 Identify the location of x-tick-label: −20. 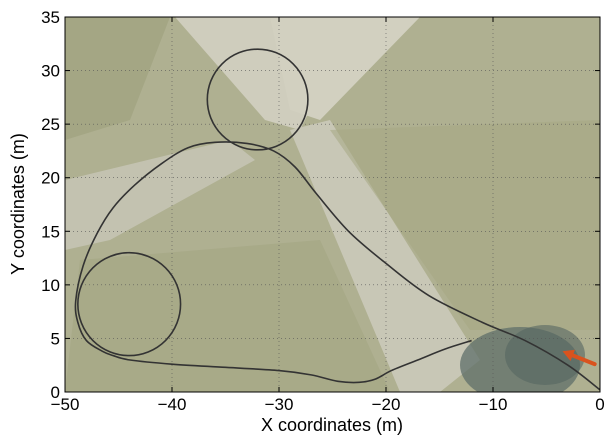
(386, 404).